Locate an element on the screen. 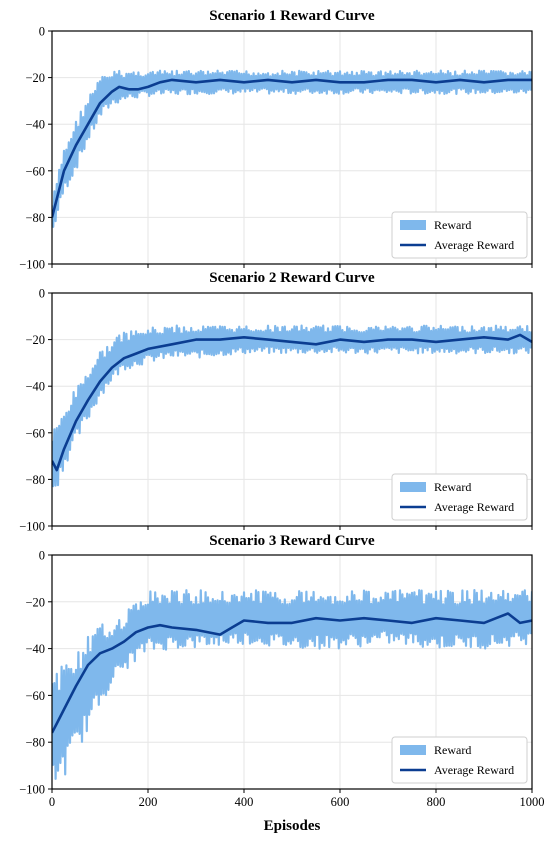  x-axis-label: Episodes is located at coordinates (292, 826).